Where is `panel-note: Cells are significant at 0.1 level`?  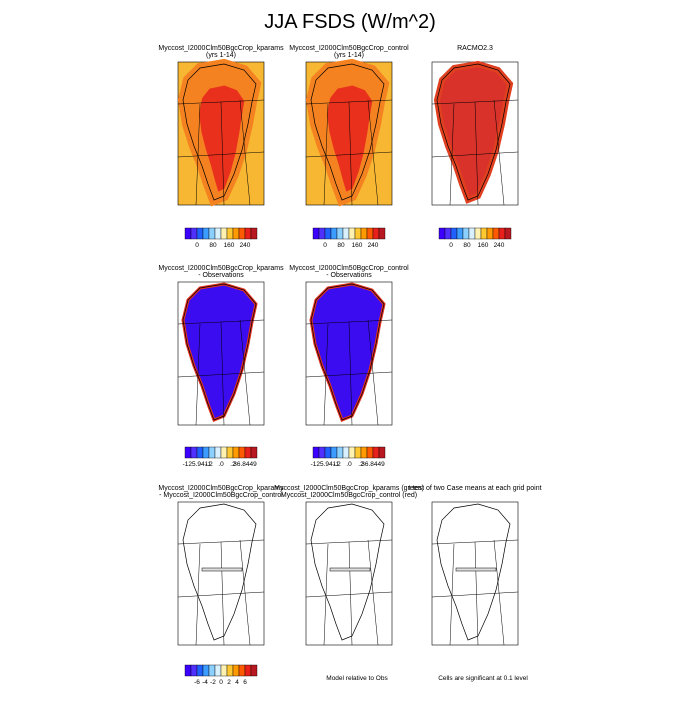 panel-note: Cells are significant at 0.1 level is located at coordinates (483, 678).